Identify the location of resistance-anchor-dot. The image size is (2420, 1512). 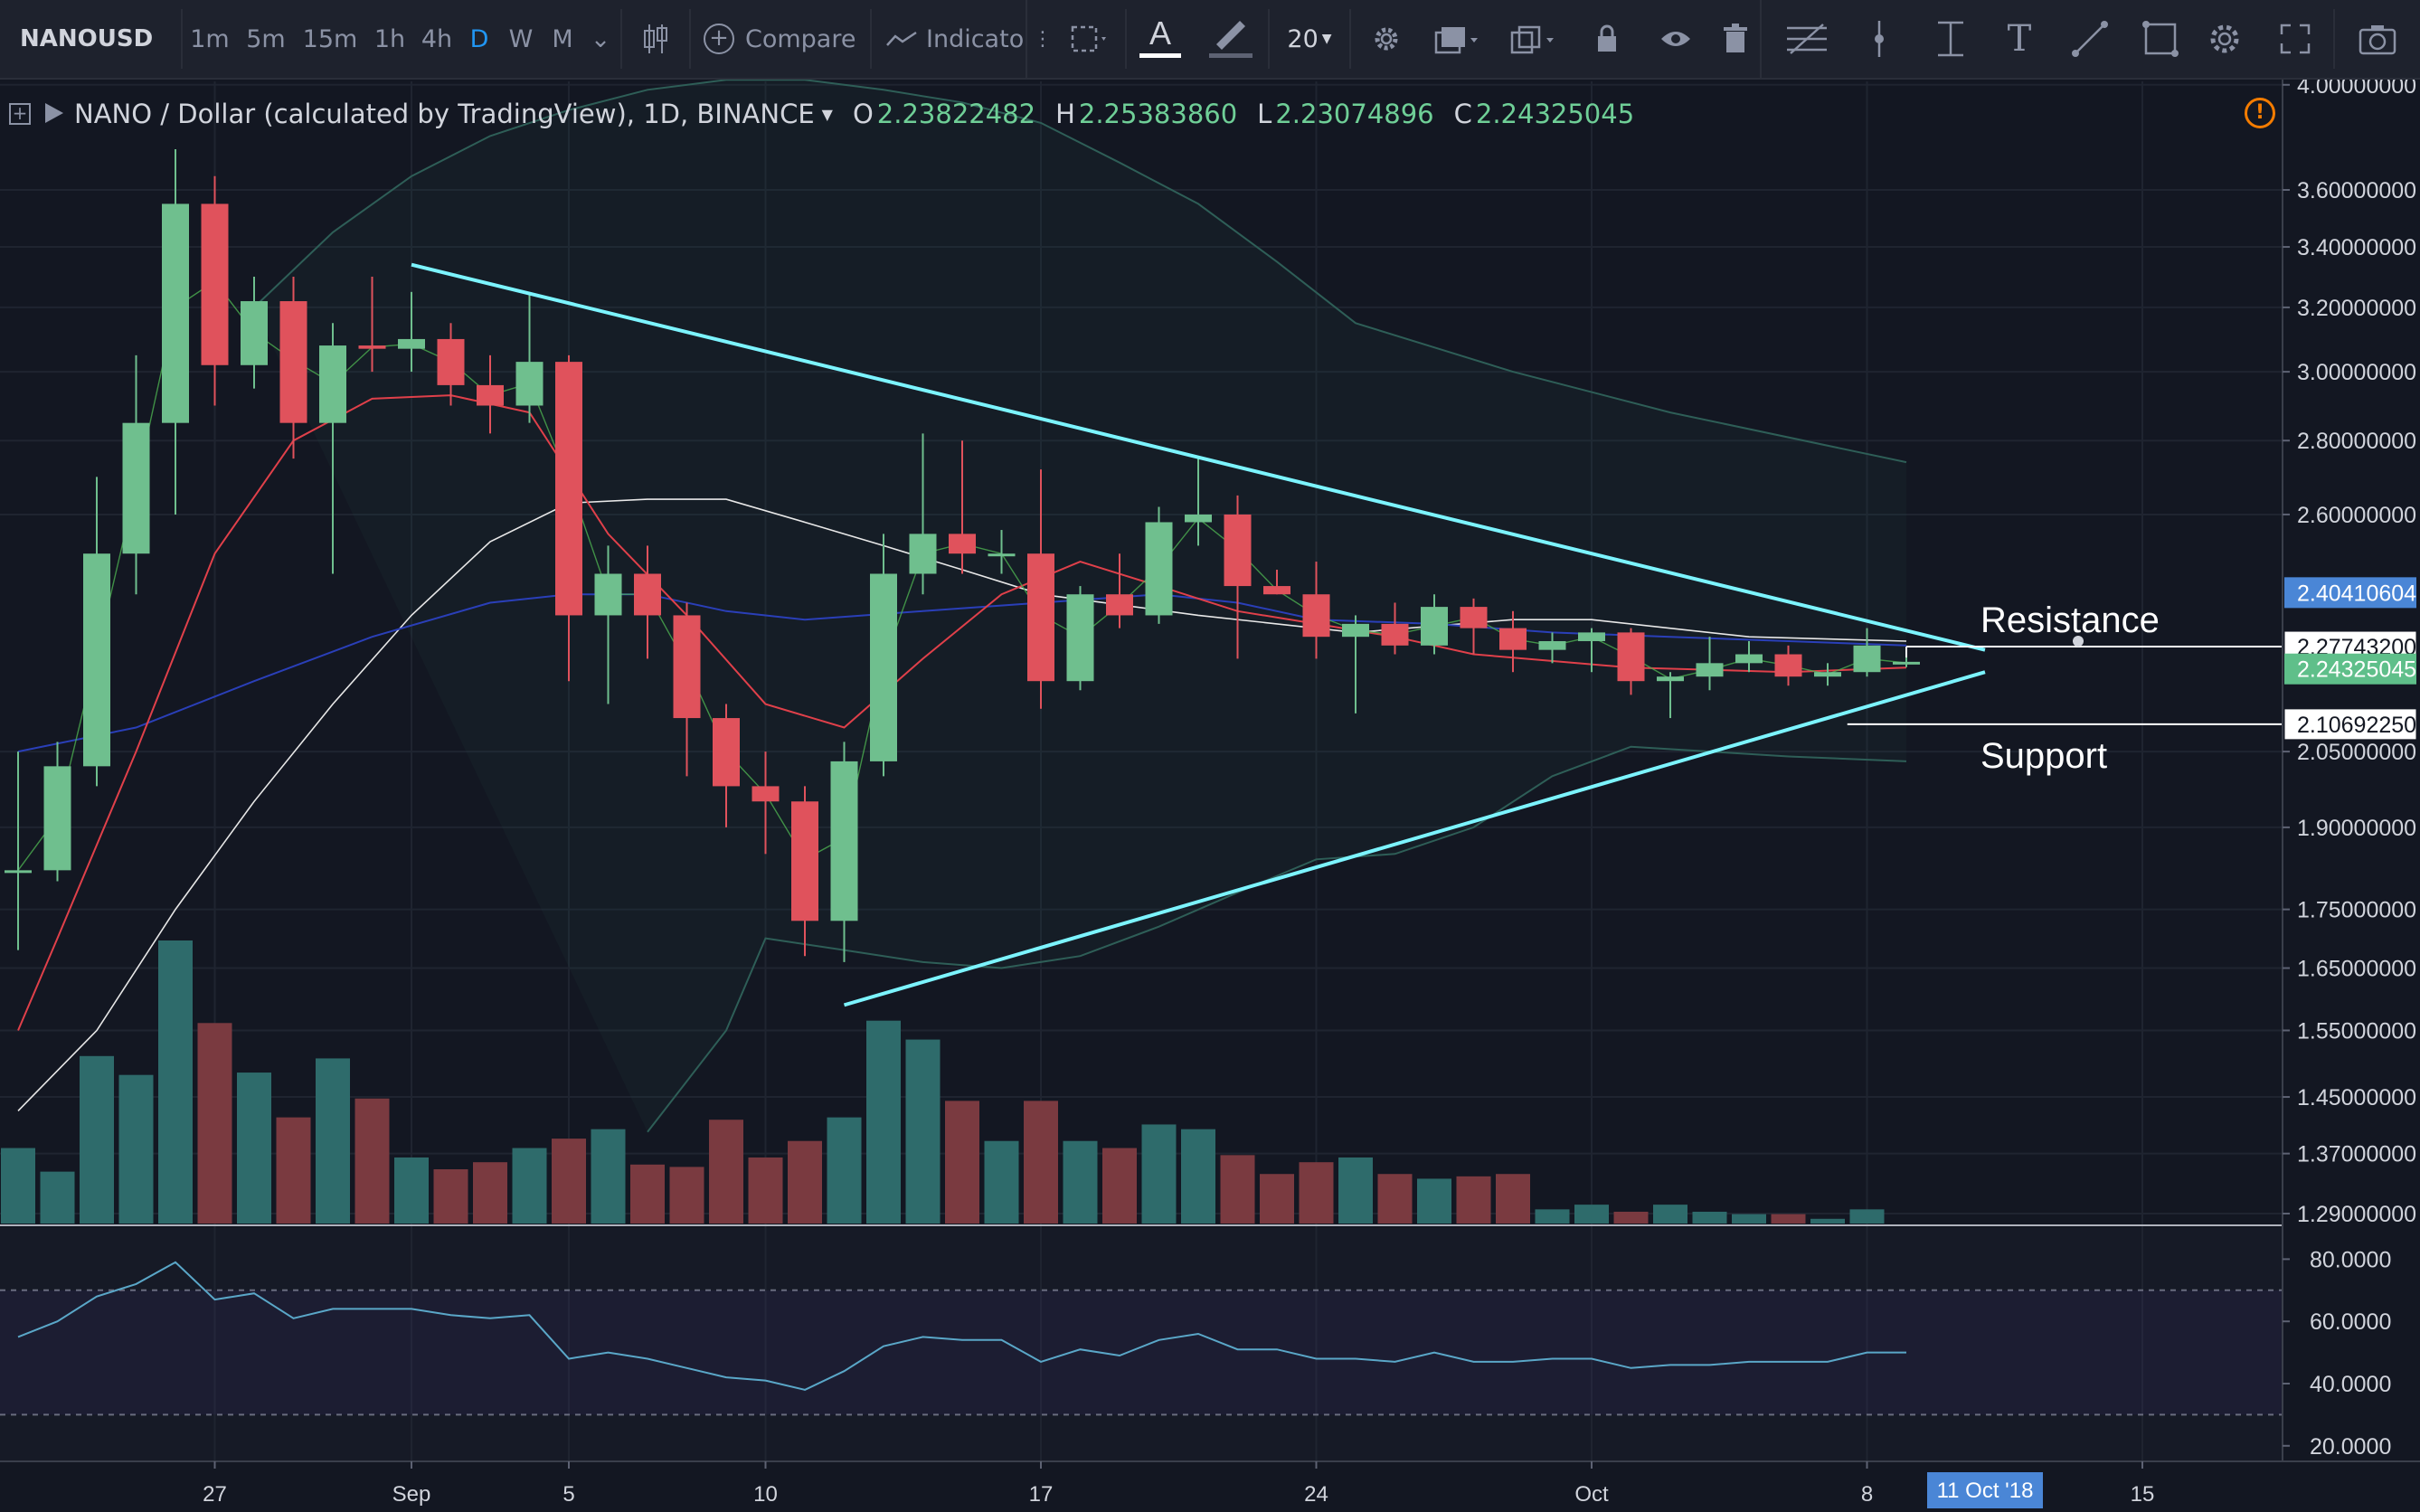
(2078, 641).